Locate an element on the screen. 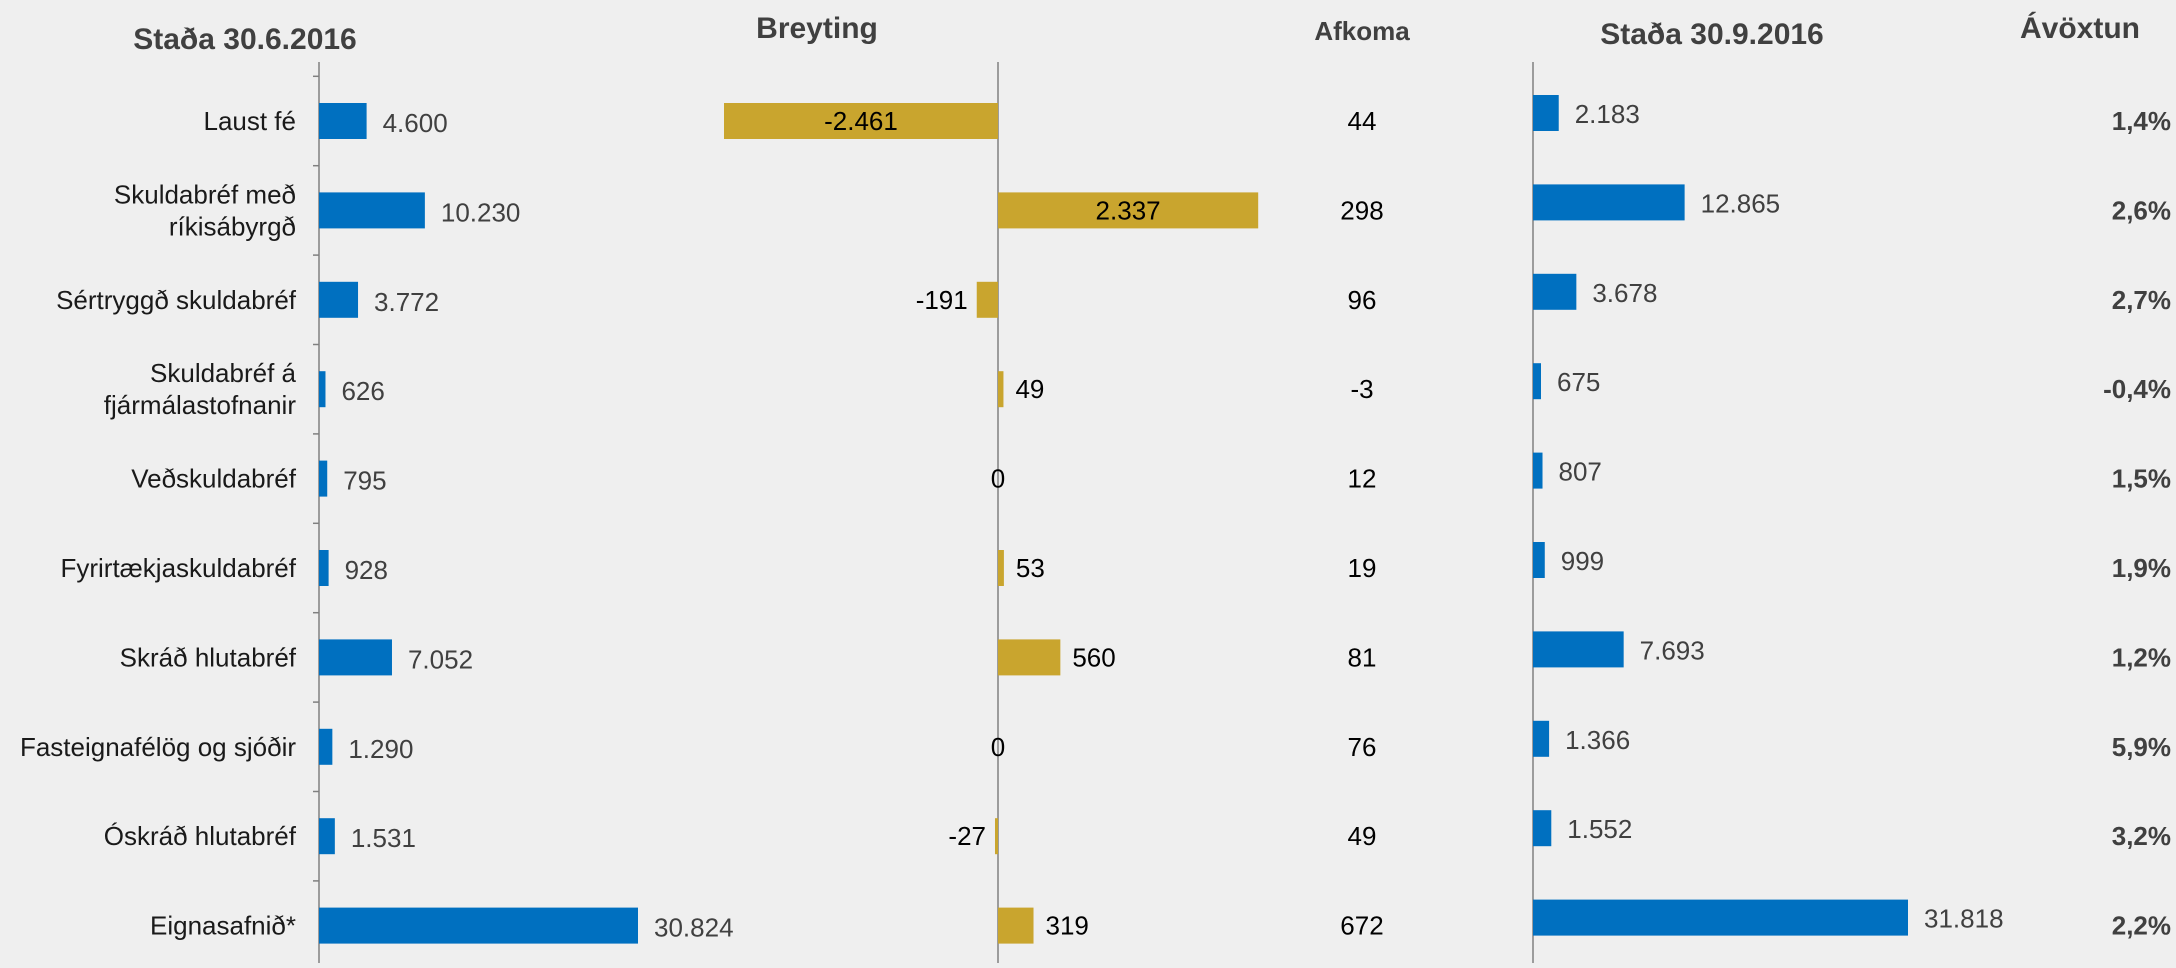  result-value: 44 is located at coordinates (1362, 121).